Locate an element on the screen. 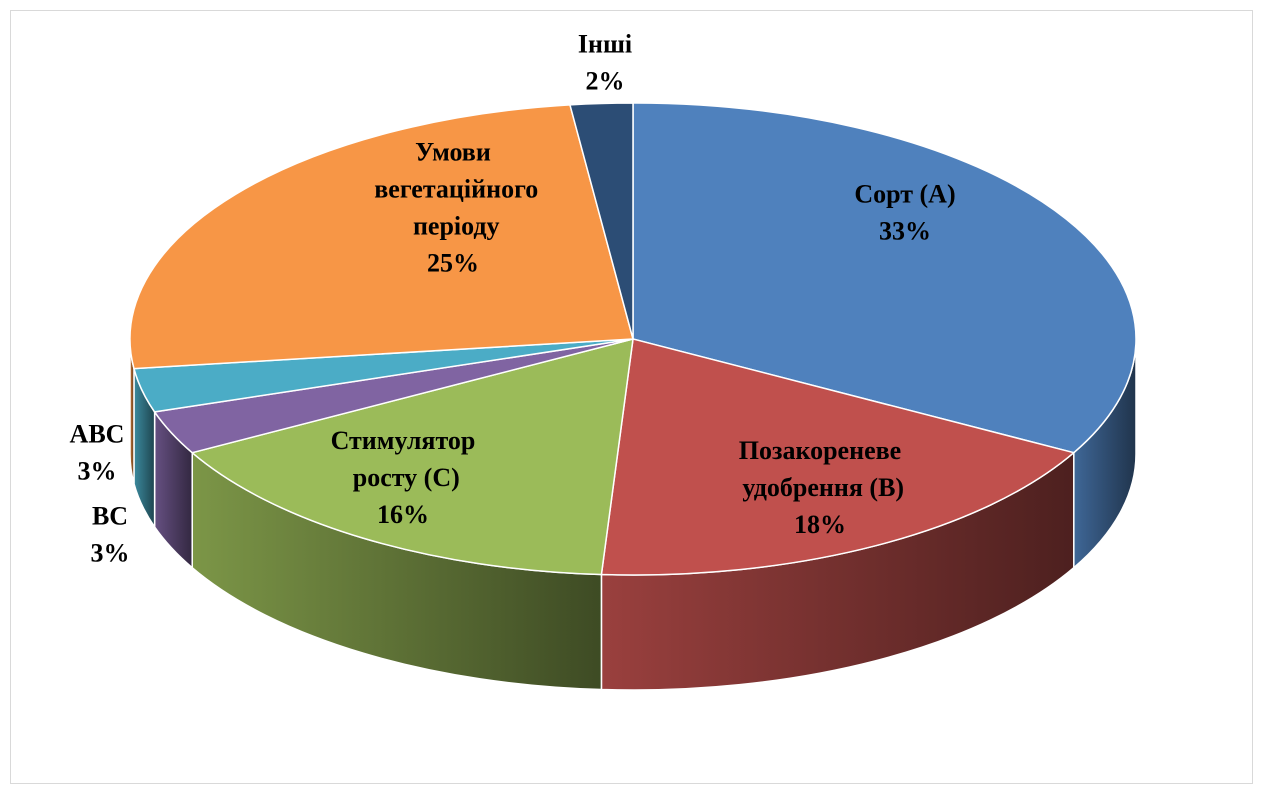  slice-value-label: 2% is located at coordinates (605, 80).